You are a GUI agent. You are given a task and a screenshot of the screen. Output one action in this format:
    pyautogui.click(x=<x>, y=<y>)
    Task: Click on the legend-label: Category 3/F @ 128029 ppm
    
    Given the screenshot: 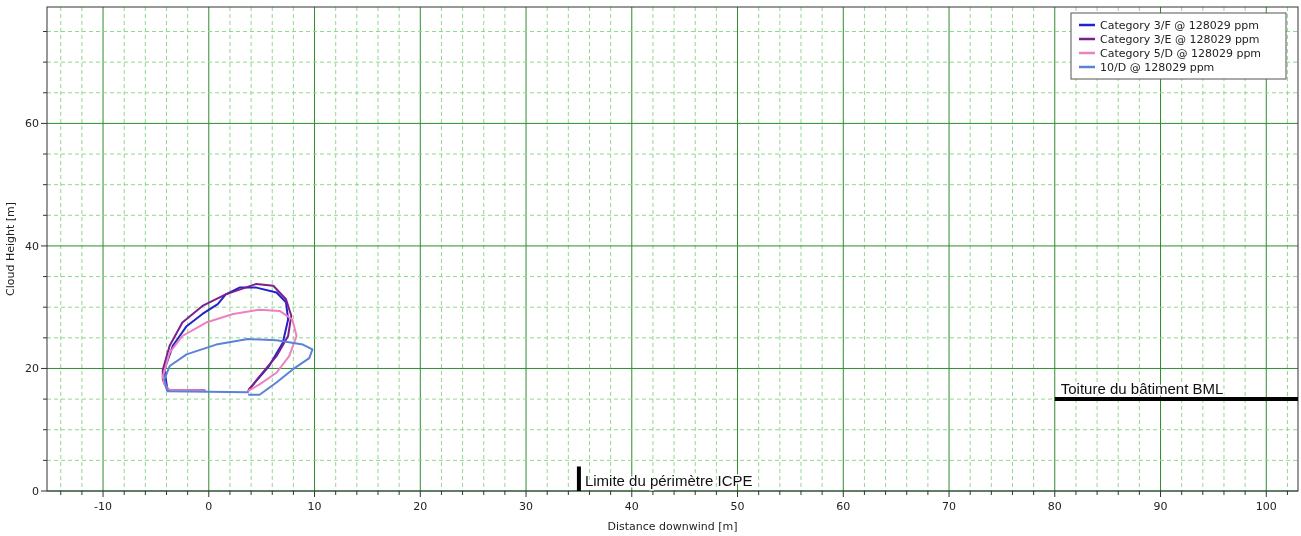 What is the action you would take?
    pyautogui.click(x=1179, y=25)
    